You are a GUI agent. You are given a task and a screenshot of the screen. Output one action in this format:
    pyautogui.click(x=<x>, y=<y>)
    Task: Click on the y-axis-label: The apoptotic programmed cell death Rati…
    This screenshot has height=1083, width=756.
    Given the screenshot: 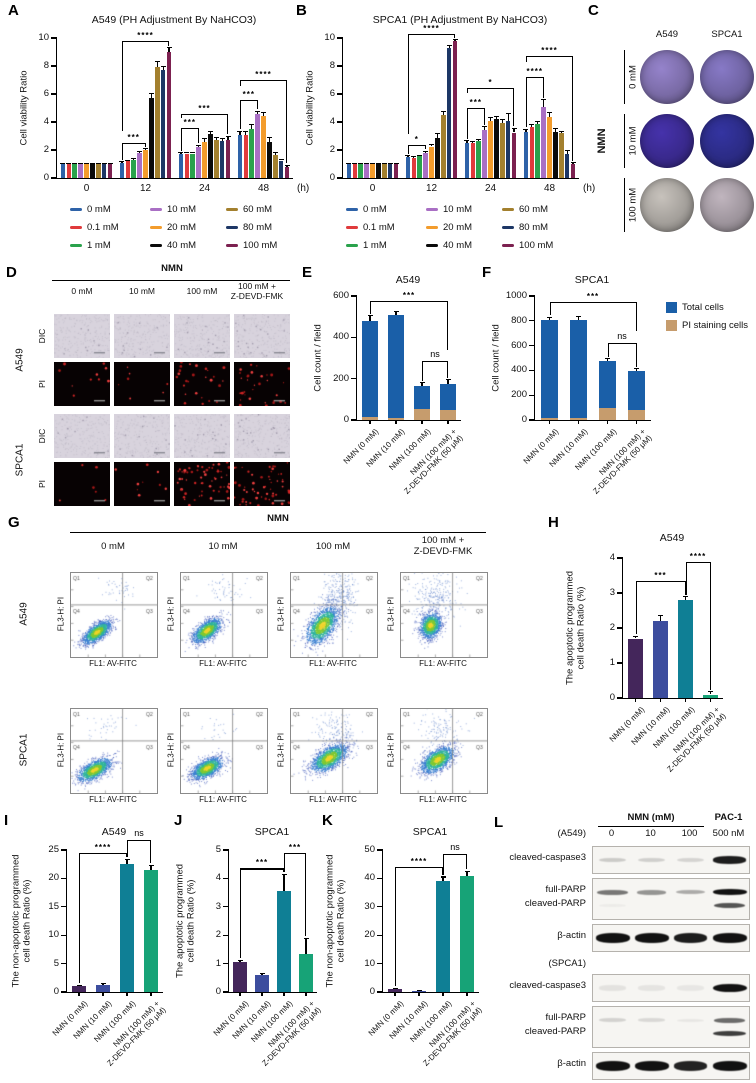 What is the action you would take?
    pyautogui.click(x=575, y=628)
    